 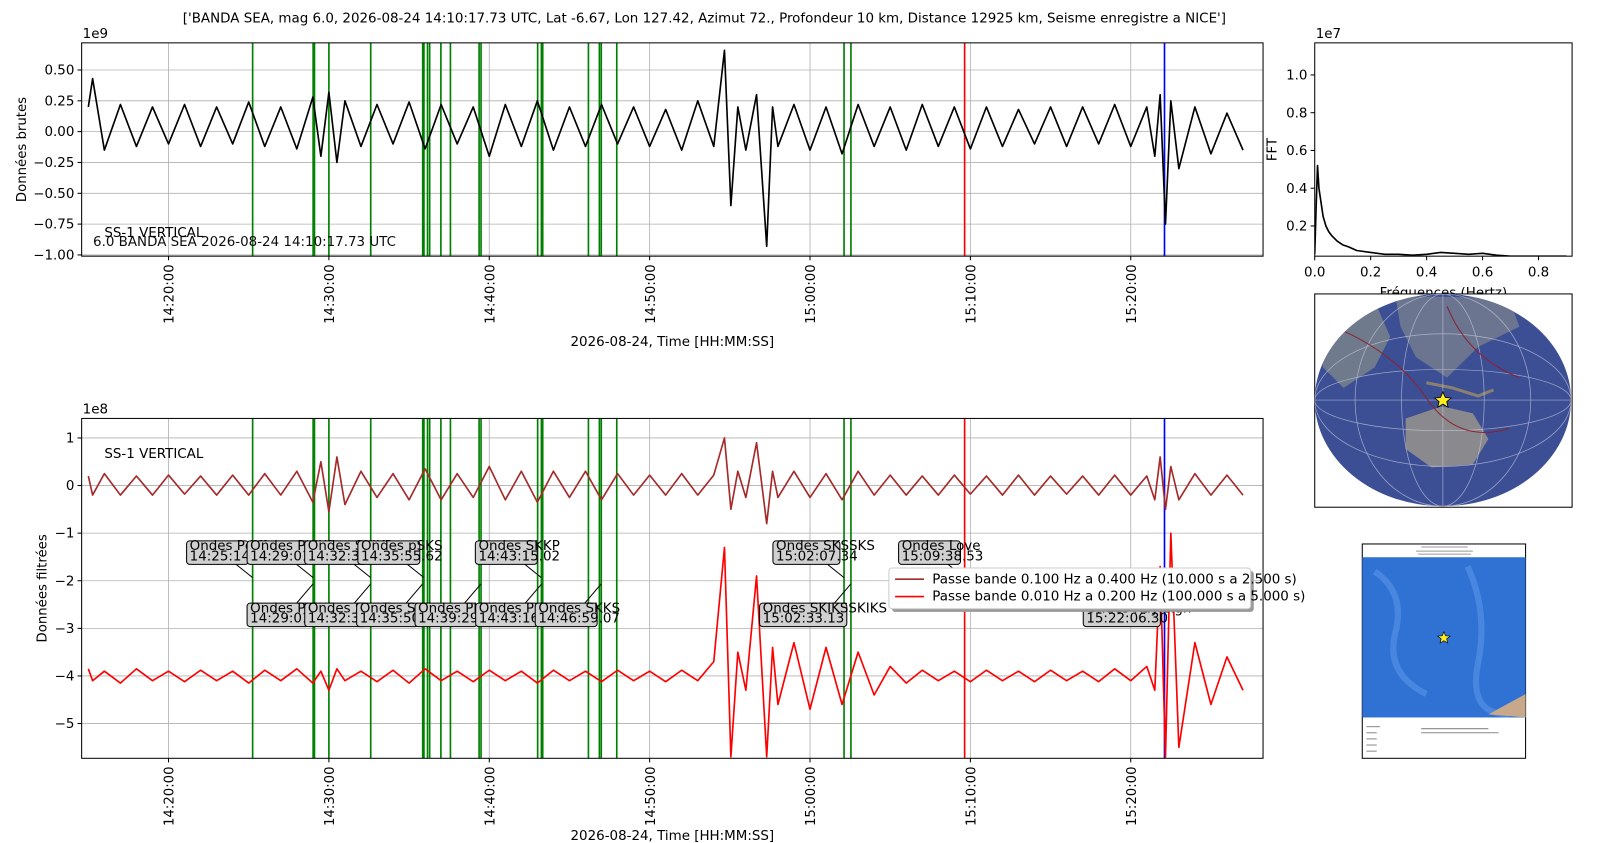 I want to click on plot-area, so click(x=1443, y=149).